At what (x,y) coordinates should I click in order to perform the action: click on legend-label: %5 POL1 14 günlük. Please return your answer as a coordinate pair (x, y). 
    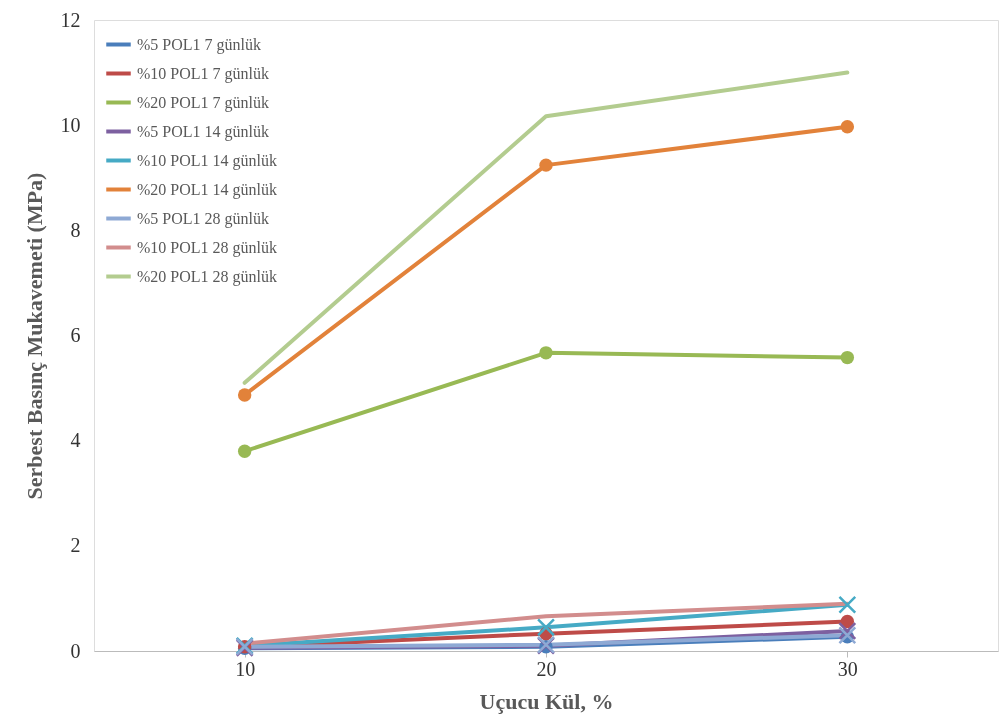
    Looking at the image, I should click on (203, 131).